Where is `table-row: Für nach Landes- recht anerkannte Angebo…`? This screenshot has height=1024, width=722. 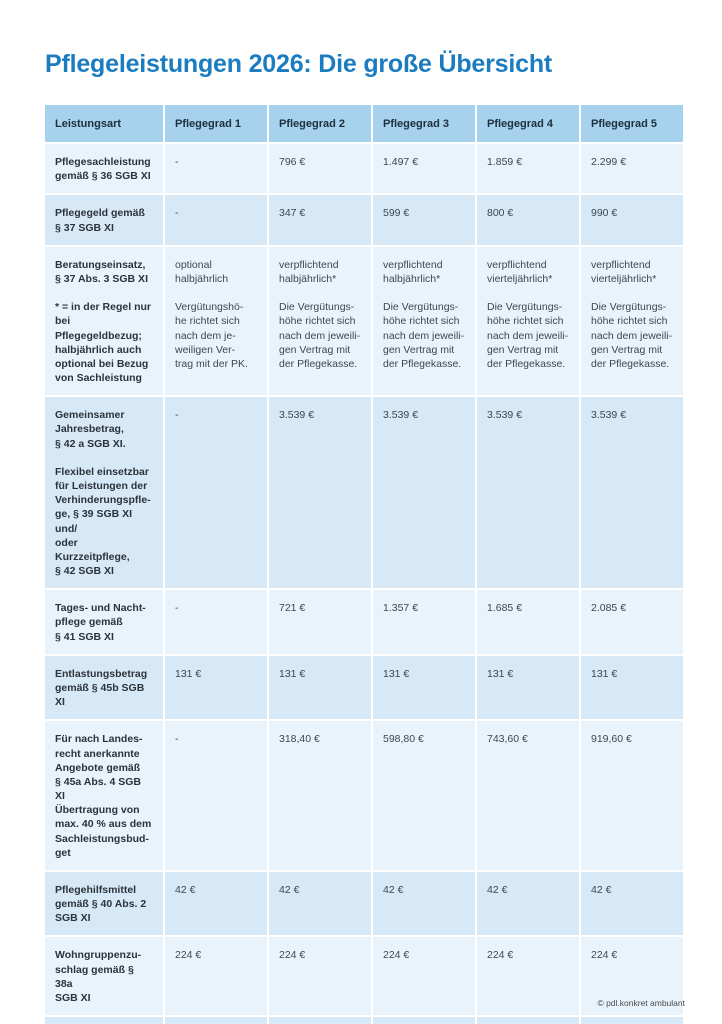 table-row: Für nach Landes- recht anerkannte Angebo… is located at coordinates (365, 796).